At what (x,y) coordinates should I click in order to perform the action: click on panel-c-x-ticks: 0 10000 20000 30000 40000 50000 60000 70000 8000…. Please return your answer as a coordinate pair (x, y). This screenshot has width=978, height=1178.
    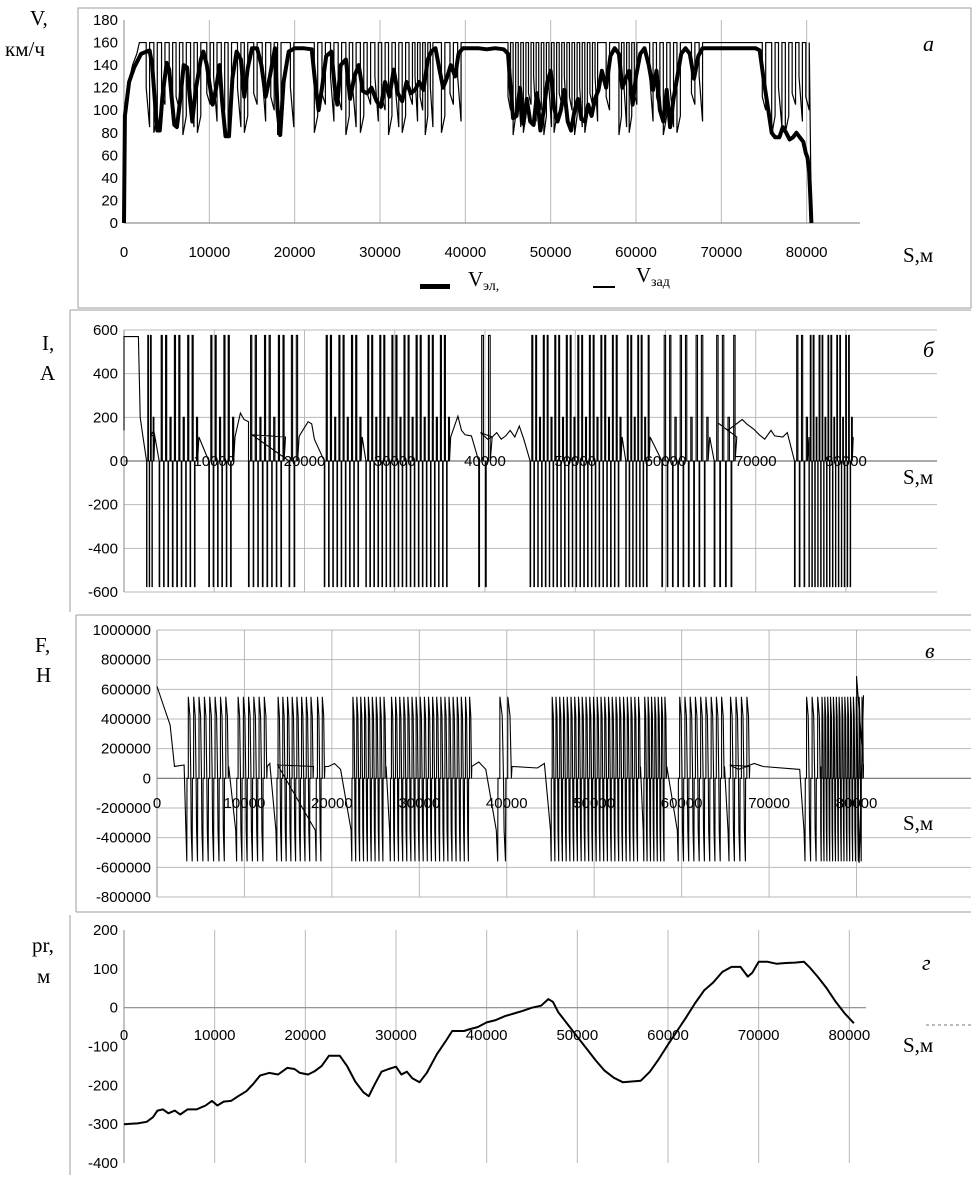
    Looking at the image, I should click on (515, 803).